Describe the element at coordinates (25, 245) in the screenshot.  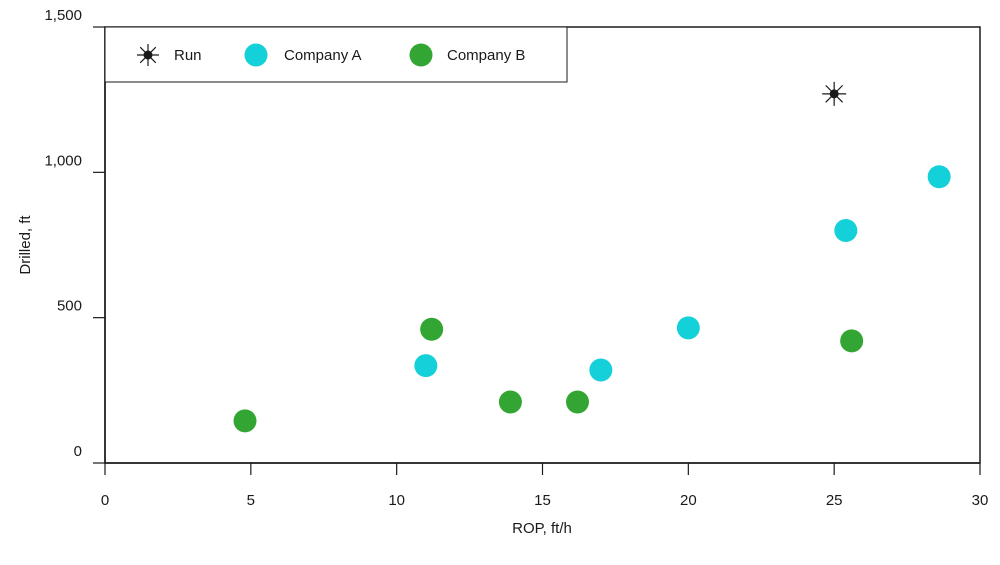
I see `y-axis-title: Drilled, ft` at that location.